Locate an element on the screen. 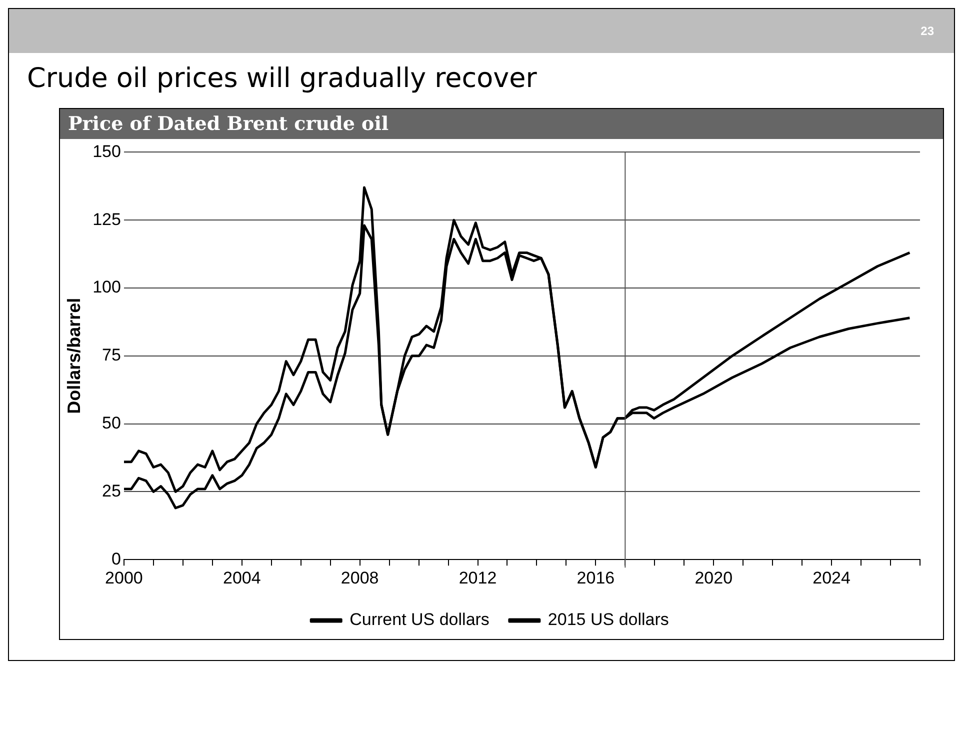 The width and height of the screenshot is (963, 730). x-tick-label: 2024 is located at coordinates (831, 578).